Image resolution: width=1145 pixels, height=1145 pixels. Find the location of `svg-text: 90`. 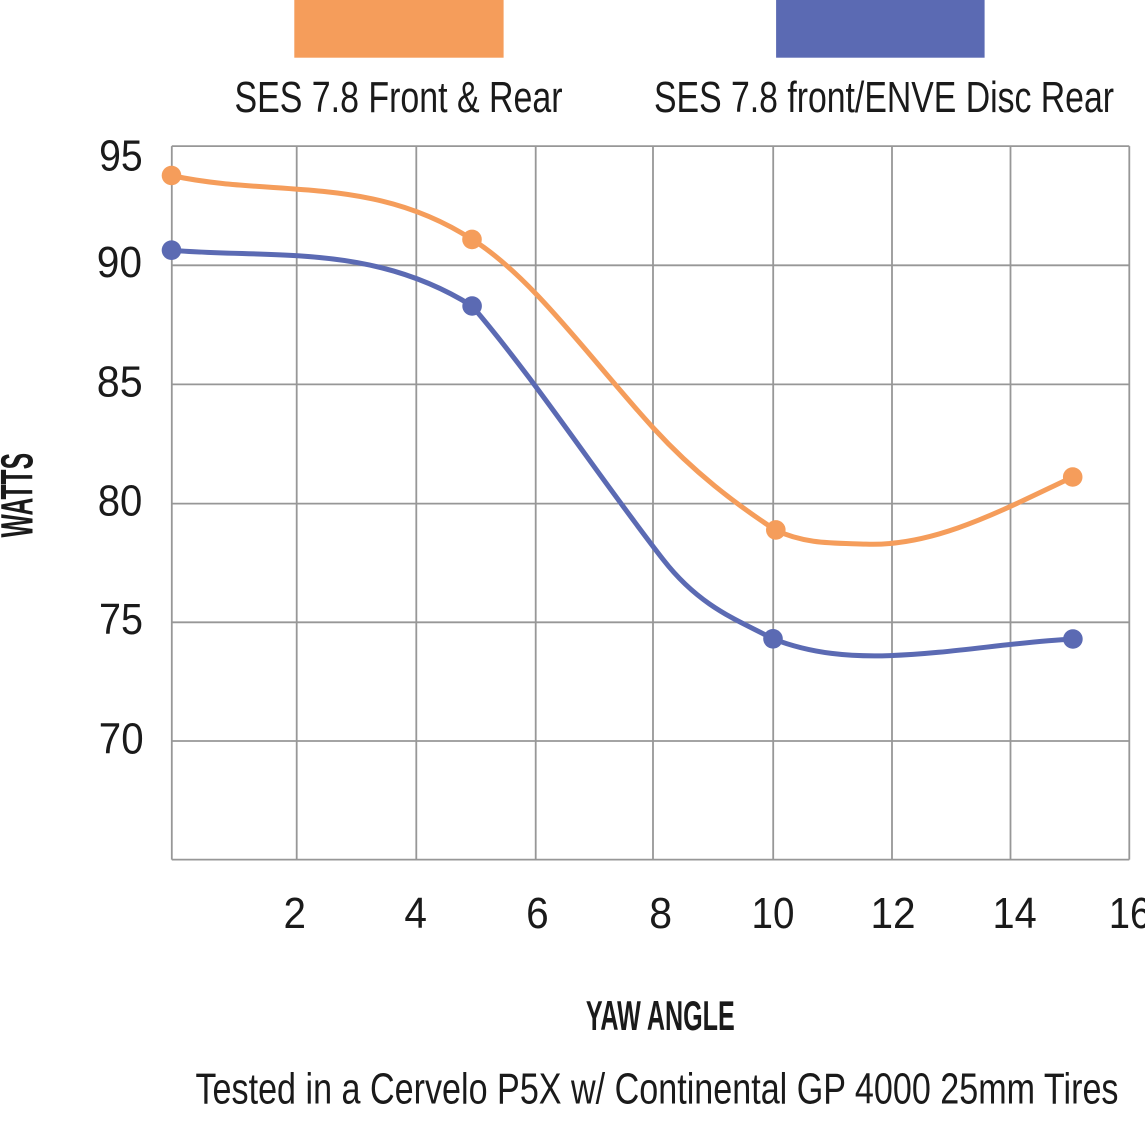

svg-text: 90 is located at coordinates (119, 263).